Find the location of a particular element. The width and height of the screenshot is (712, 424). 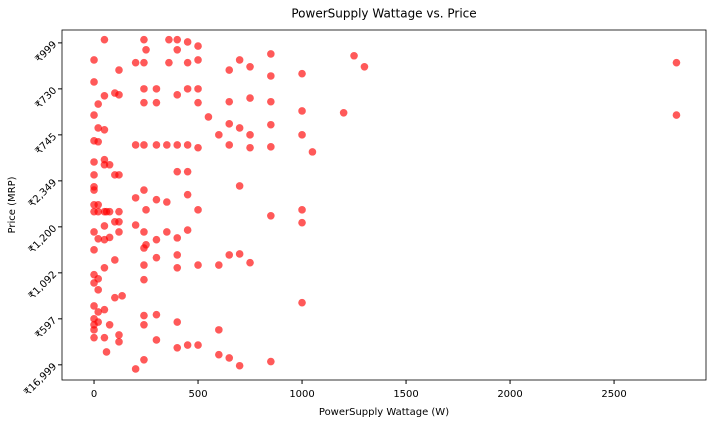

x-tick-label: 2000 is located at coordinates (509, 394).